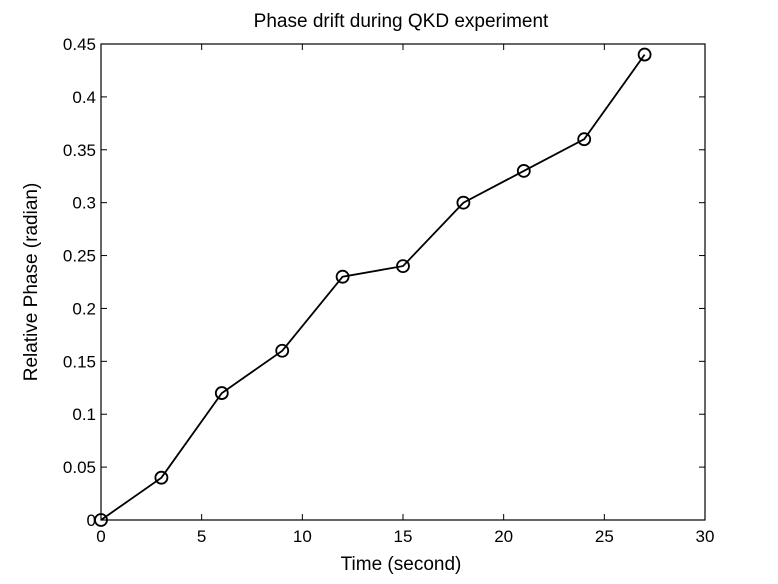 This screenshot has height=584, width=778. I want to click on y-tick-label: 0.25, so click(79, 256).